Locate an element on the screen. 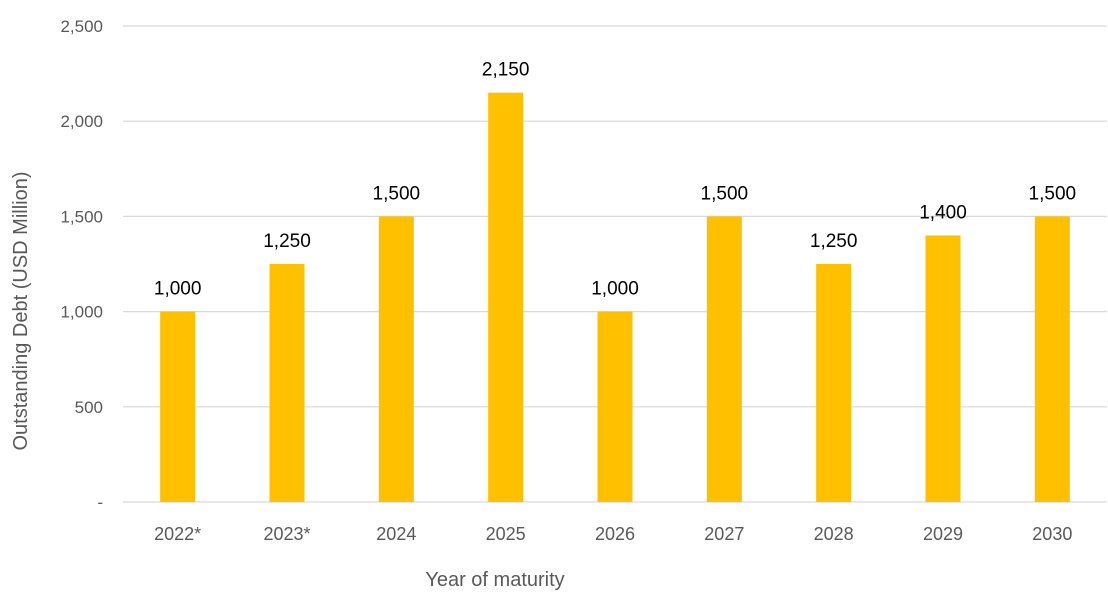 This screenshot has height=595, width=1108. x-axis-ticks: 2022* 2023* 2024 2025 2026 2027 2028 2029 2030 is located at coordinates (613, 534).